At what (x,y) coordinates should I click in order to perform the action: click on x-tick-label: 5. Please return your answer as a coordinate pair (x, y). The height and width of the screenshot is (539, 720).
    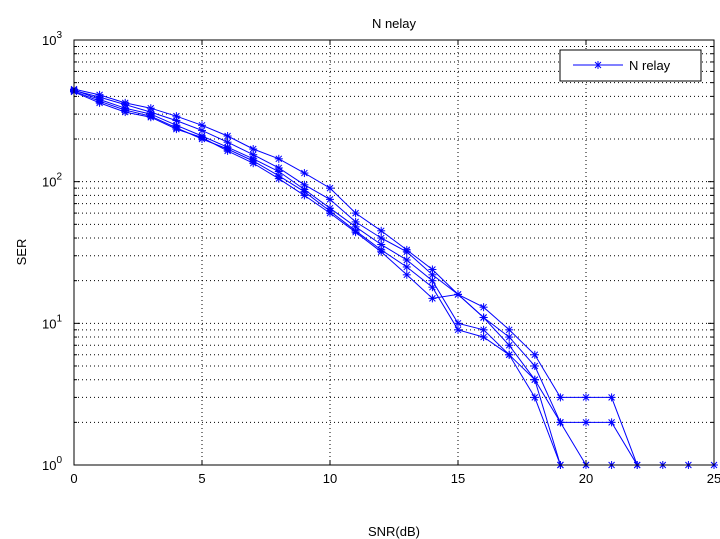
    Looking at the image, I should click on (201, 478).